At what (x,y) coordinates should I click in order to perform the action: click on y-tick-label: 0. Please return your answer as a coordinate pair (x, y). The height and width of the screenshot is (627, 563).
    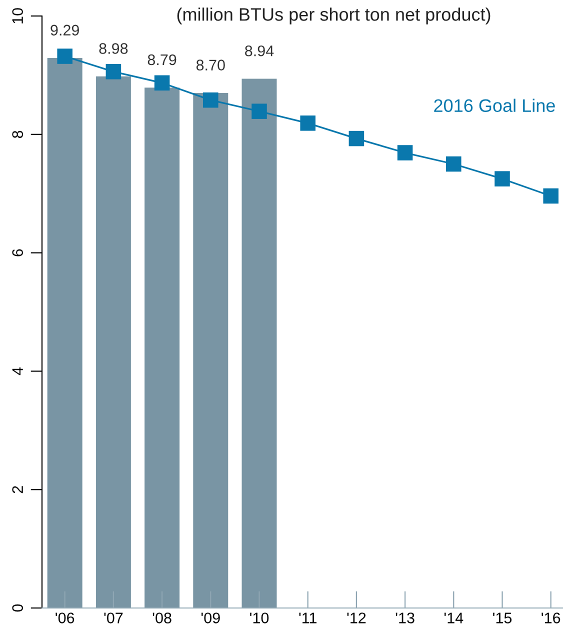
    Looking at the image, I should click on (18, 608).